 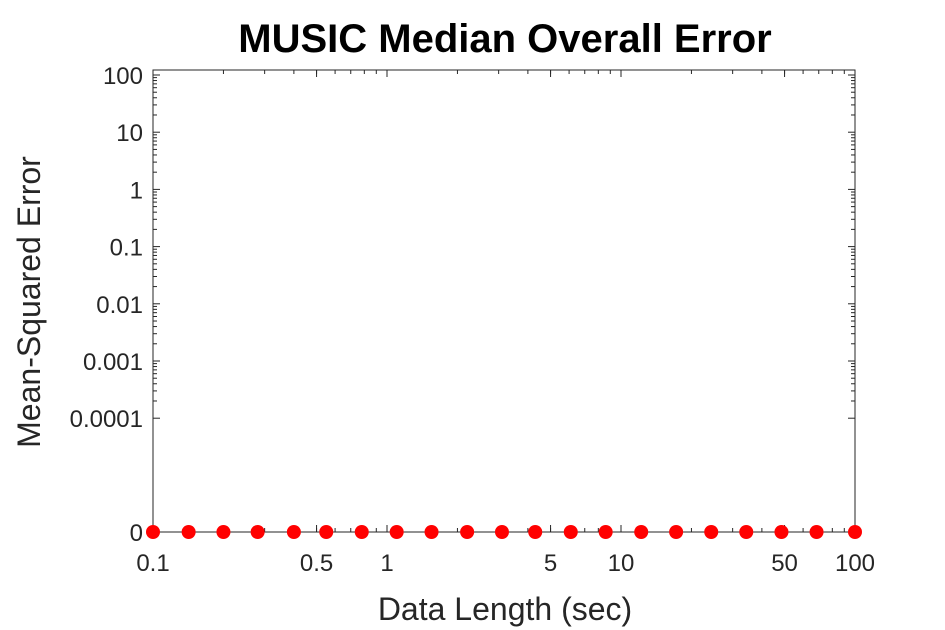 What do you see at coordinates (113, 362) in the screenshot?
I see `y-tick-label: 0.001` at bounding box center [113, 362].